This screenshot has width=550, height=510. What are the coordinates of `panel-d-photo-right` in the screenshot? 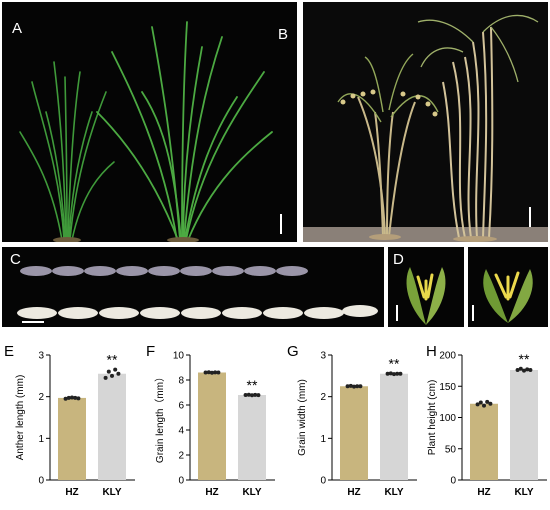 It's located at (508, 287).